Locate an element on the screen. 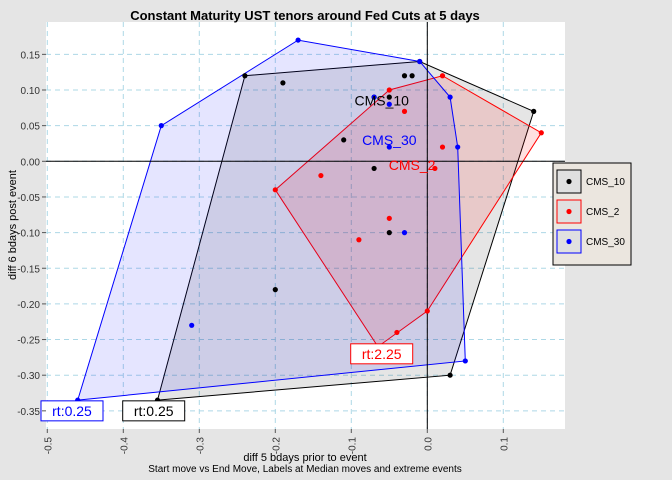  extreme-label-cms_2: rt:2.25 is located at coordinates (382, 354).